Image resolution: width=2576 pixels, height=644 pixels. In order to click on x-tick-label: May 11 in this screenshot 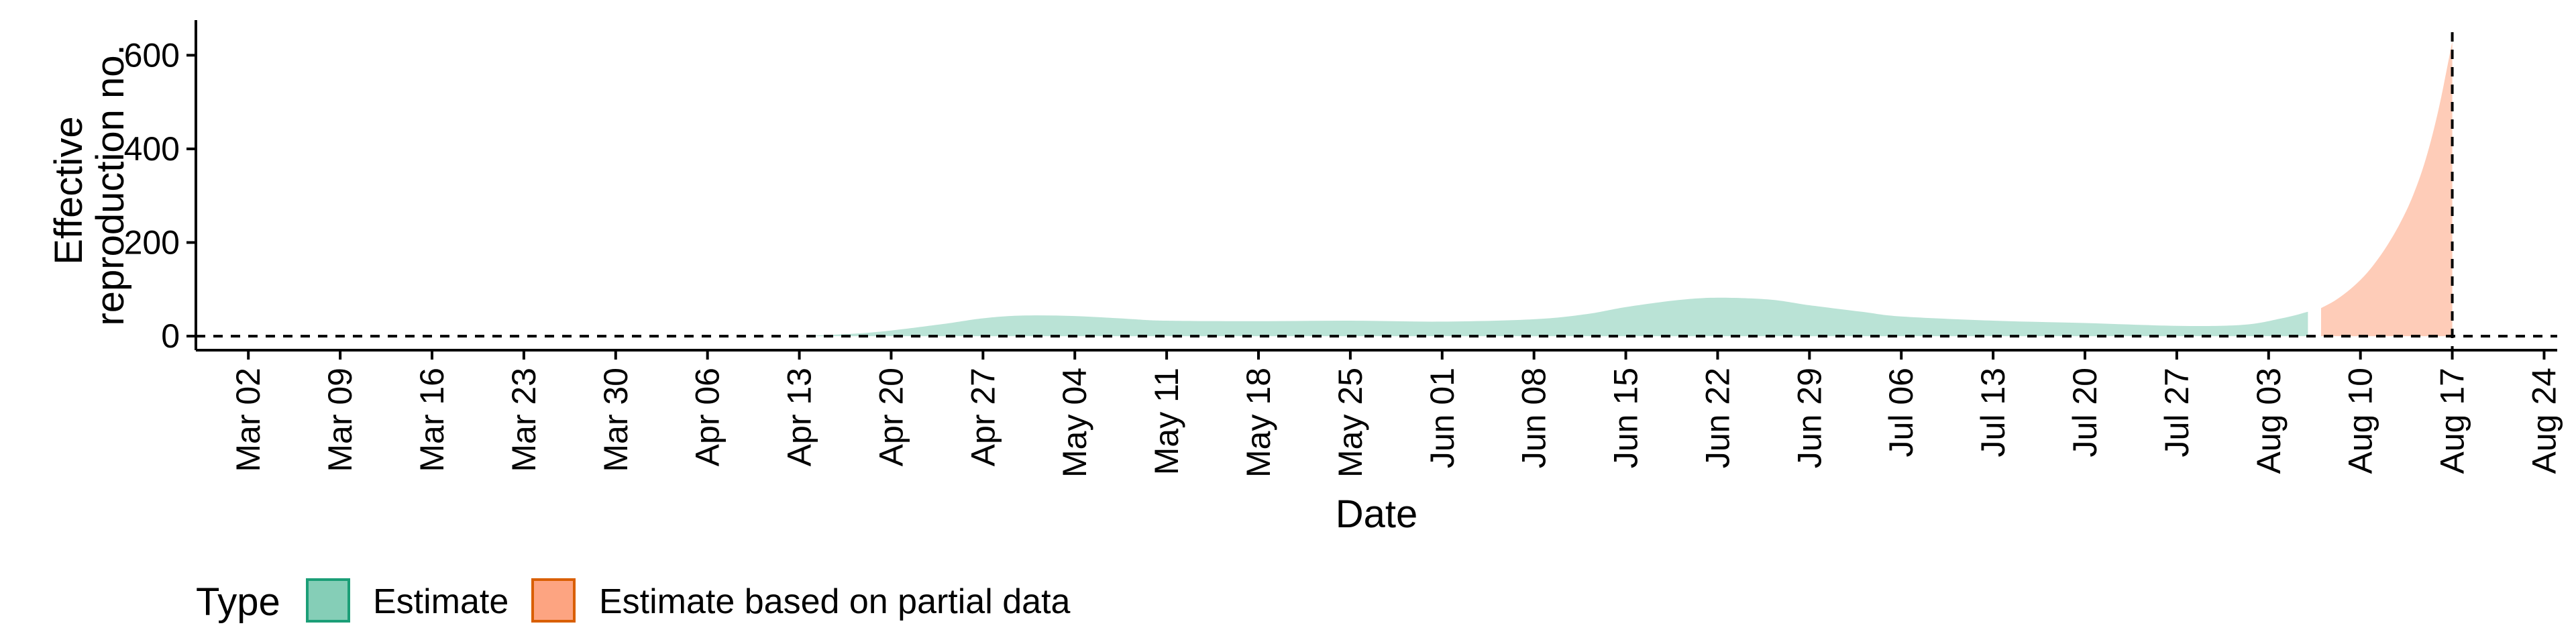, I will do `click(1166, 421)`.